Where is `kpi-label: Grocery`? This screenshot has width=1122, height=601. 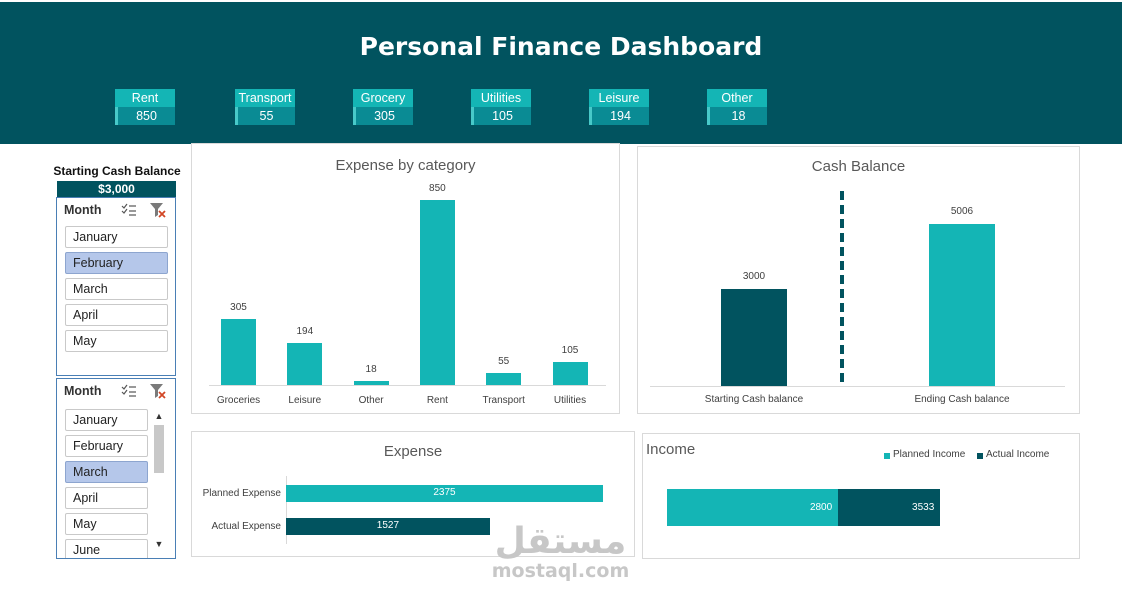 kpi-label: Grocery is located at coordinates (383, 98).